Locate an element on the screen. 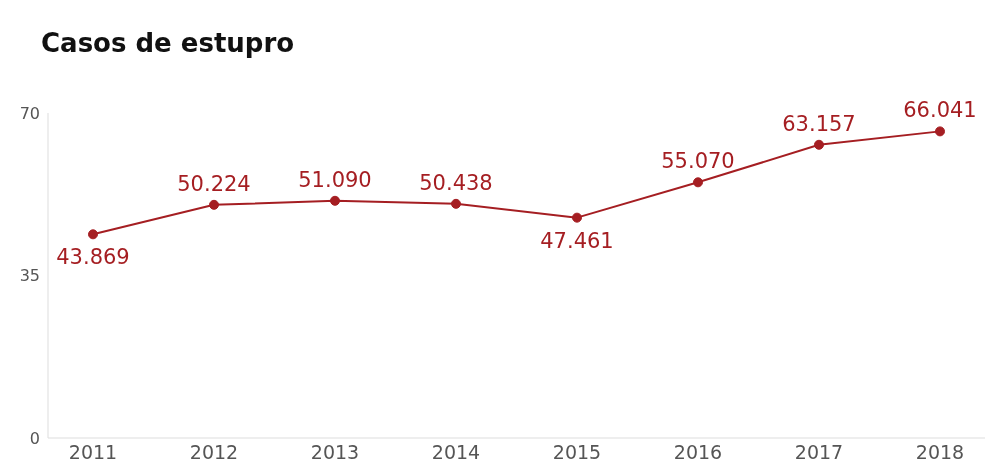  data-label: 43.869 is located at coordinates (93, 257).